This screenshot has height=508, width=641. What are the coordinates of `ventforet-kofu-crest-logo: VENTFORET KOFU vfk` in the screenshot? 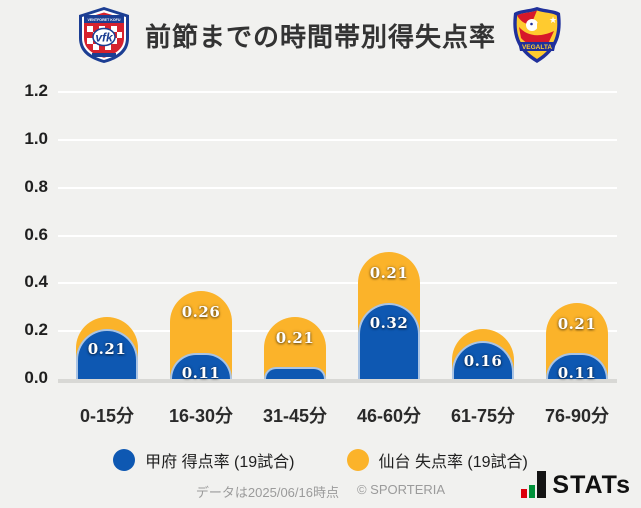 It's located at (103, 35).